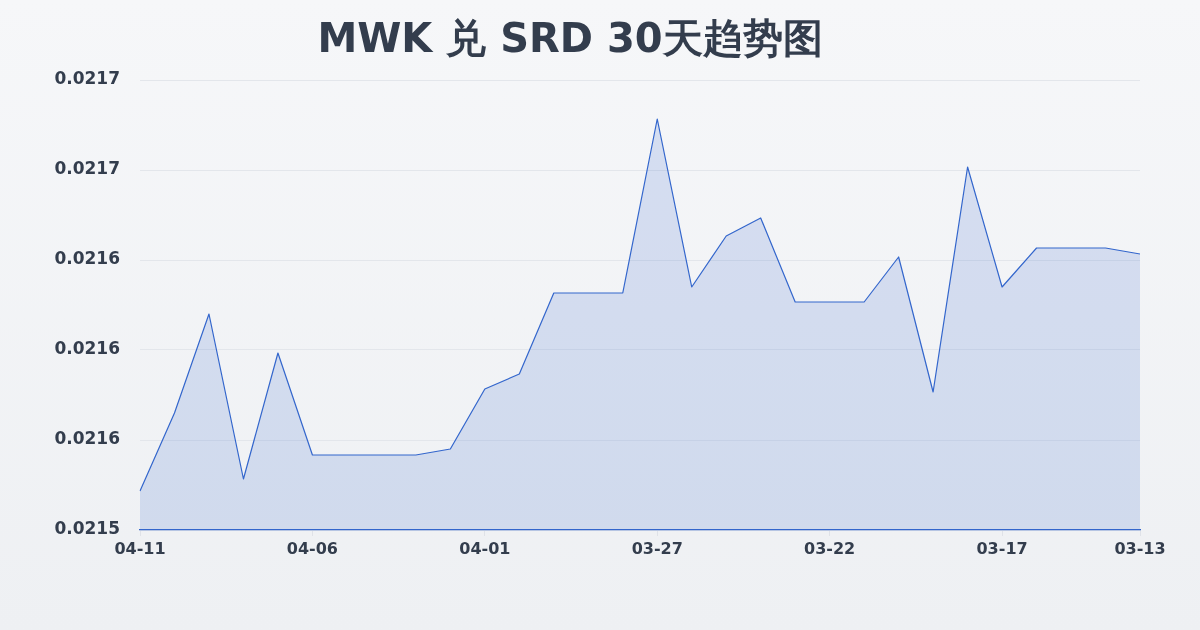 Image resolution: width=1200 pixels, height=630 pixels. I want to click on x-tick-label: 04-06, so click(312, 548).